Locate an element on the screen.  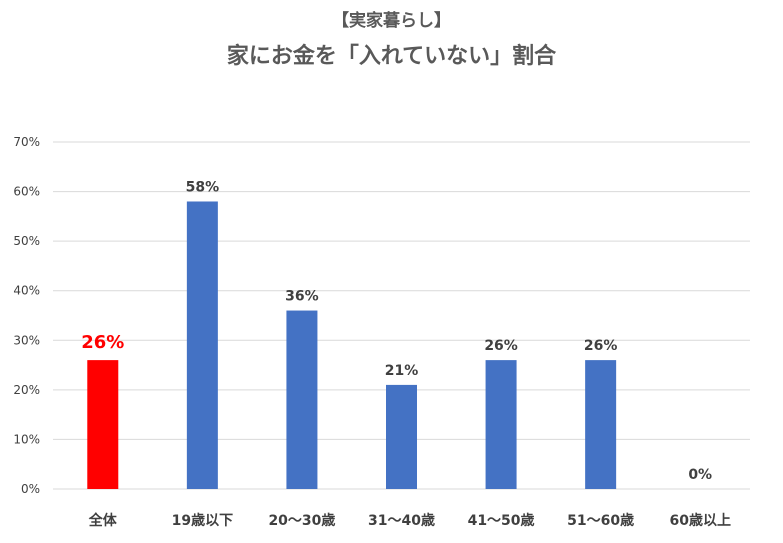
chart-title: 家にお金を「入れていない」割合 is located at coordinates (391, 56).